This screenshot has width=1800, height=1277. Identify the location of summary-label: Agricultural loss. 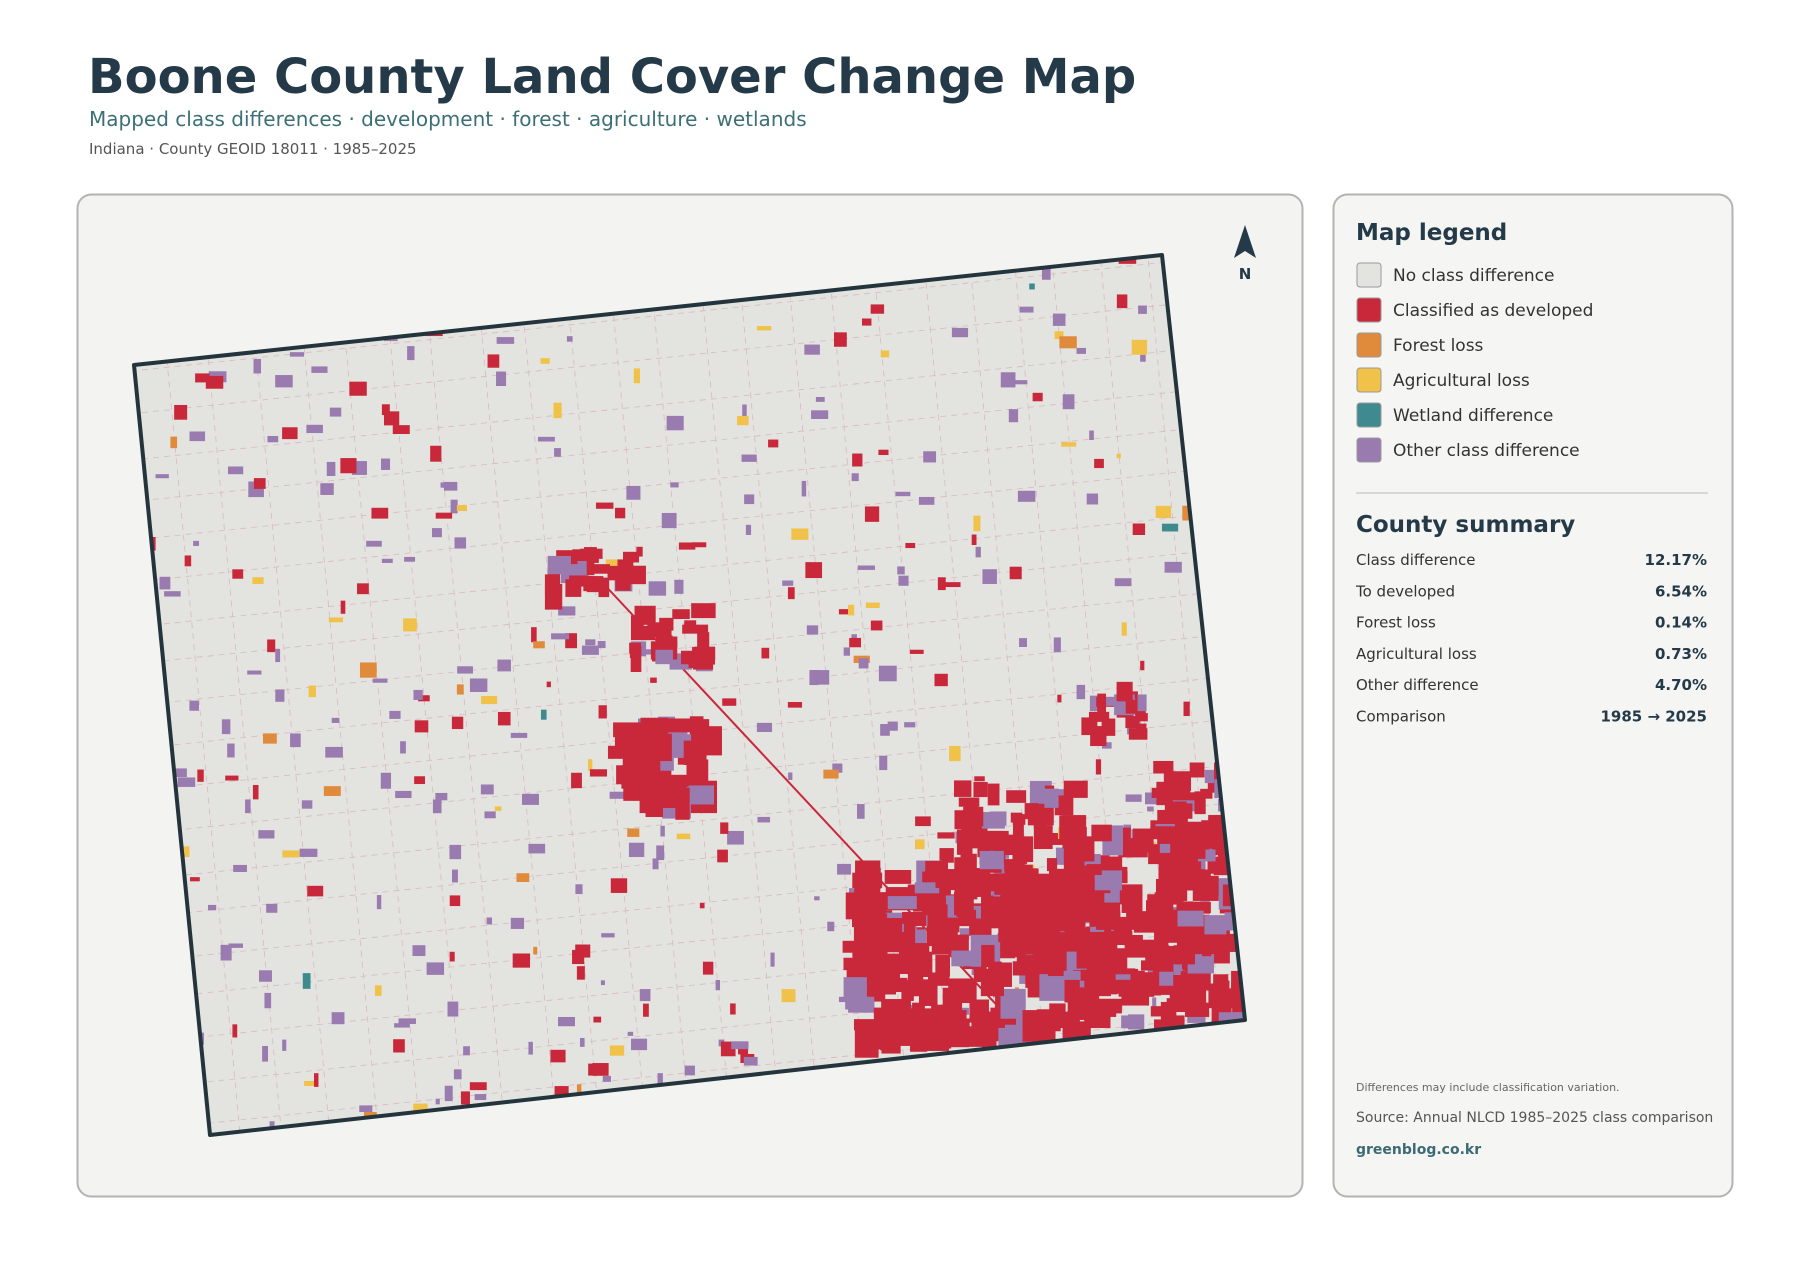
(1416, 654).